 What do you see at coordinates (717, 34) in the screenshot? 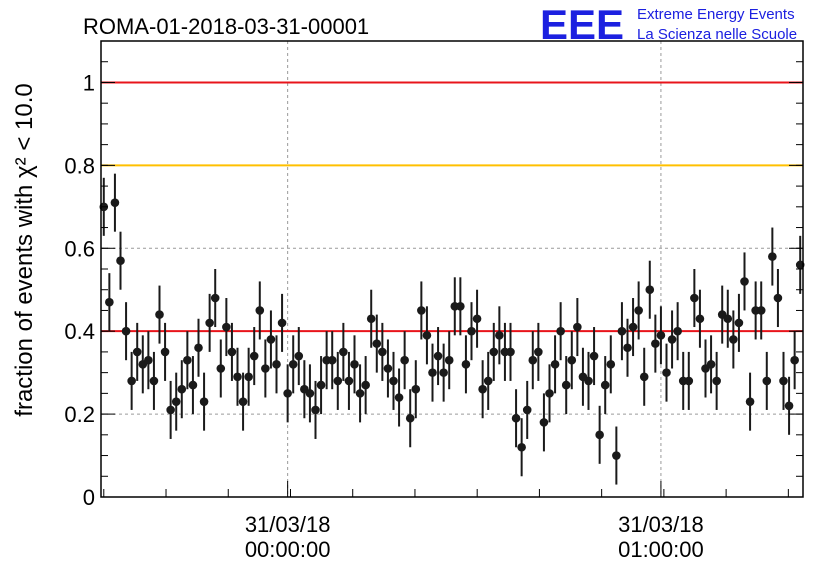
I see `eee-logo-line-2: La Scienza nelle Scuole` at bounding box center [717, 34].